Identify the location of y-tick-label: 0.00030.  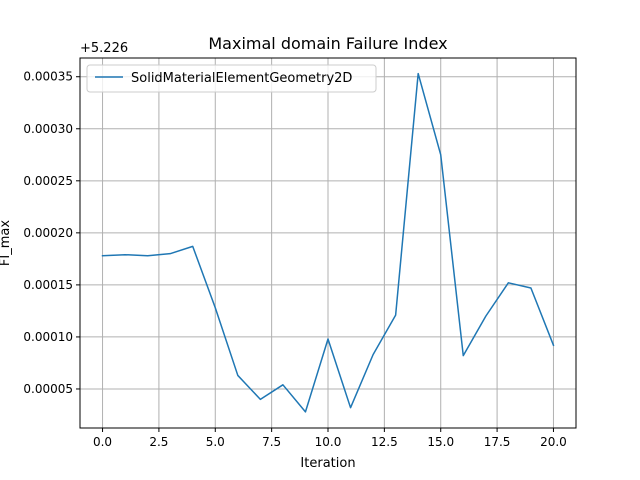
(48, 129).